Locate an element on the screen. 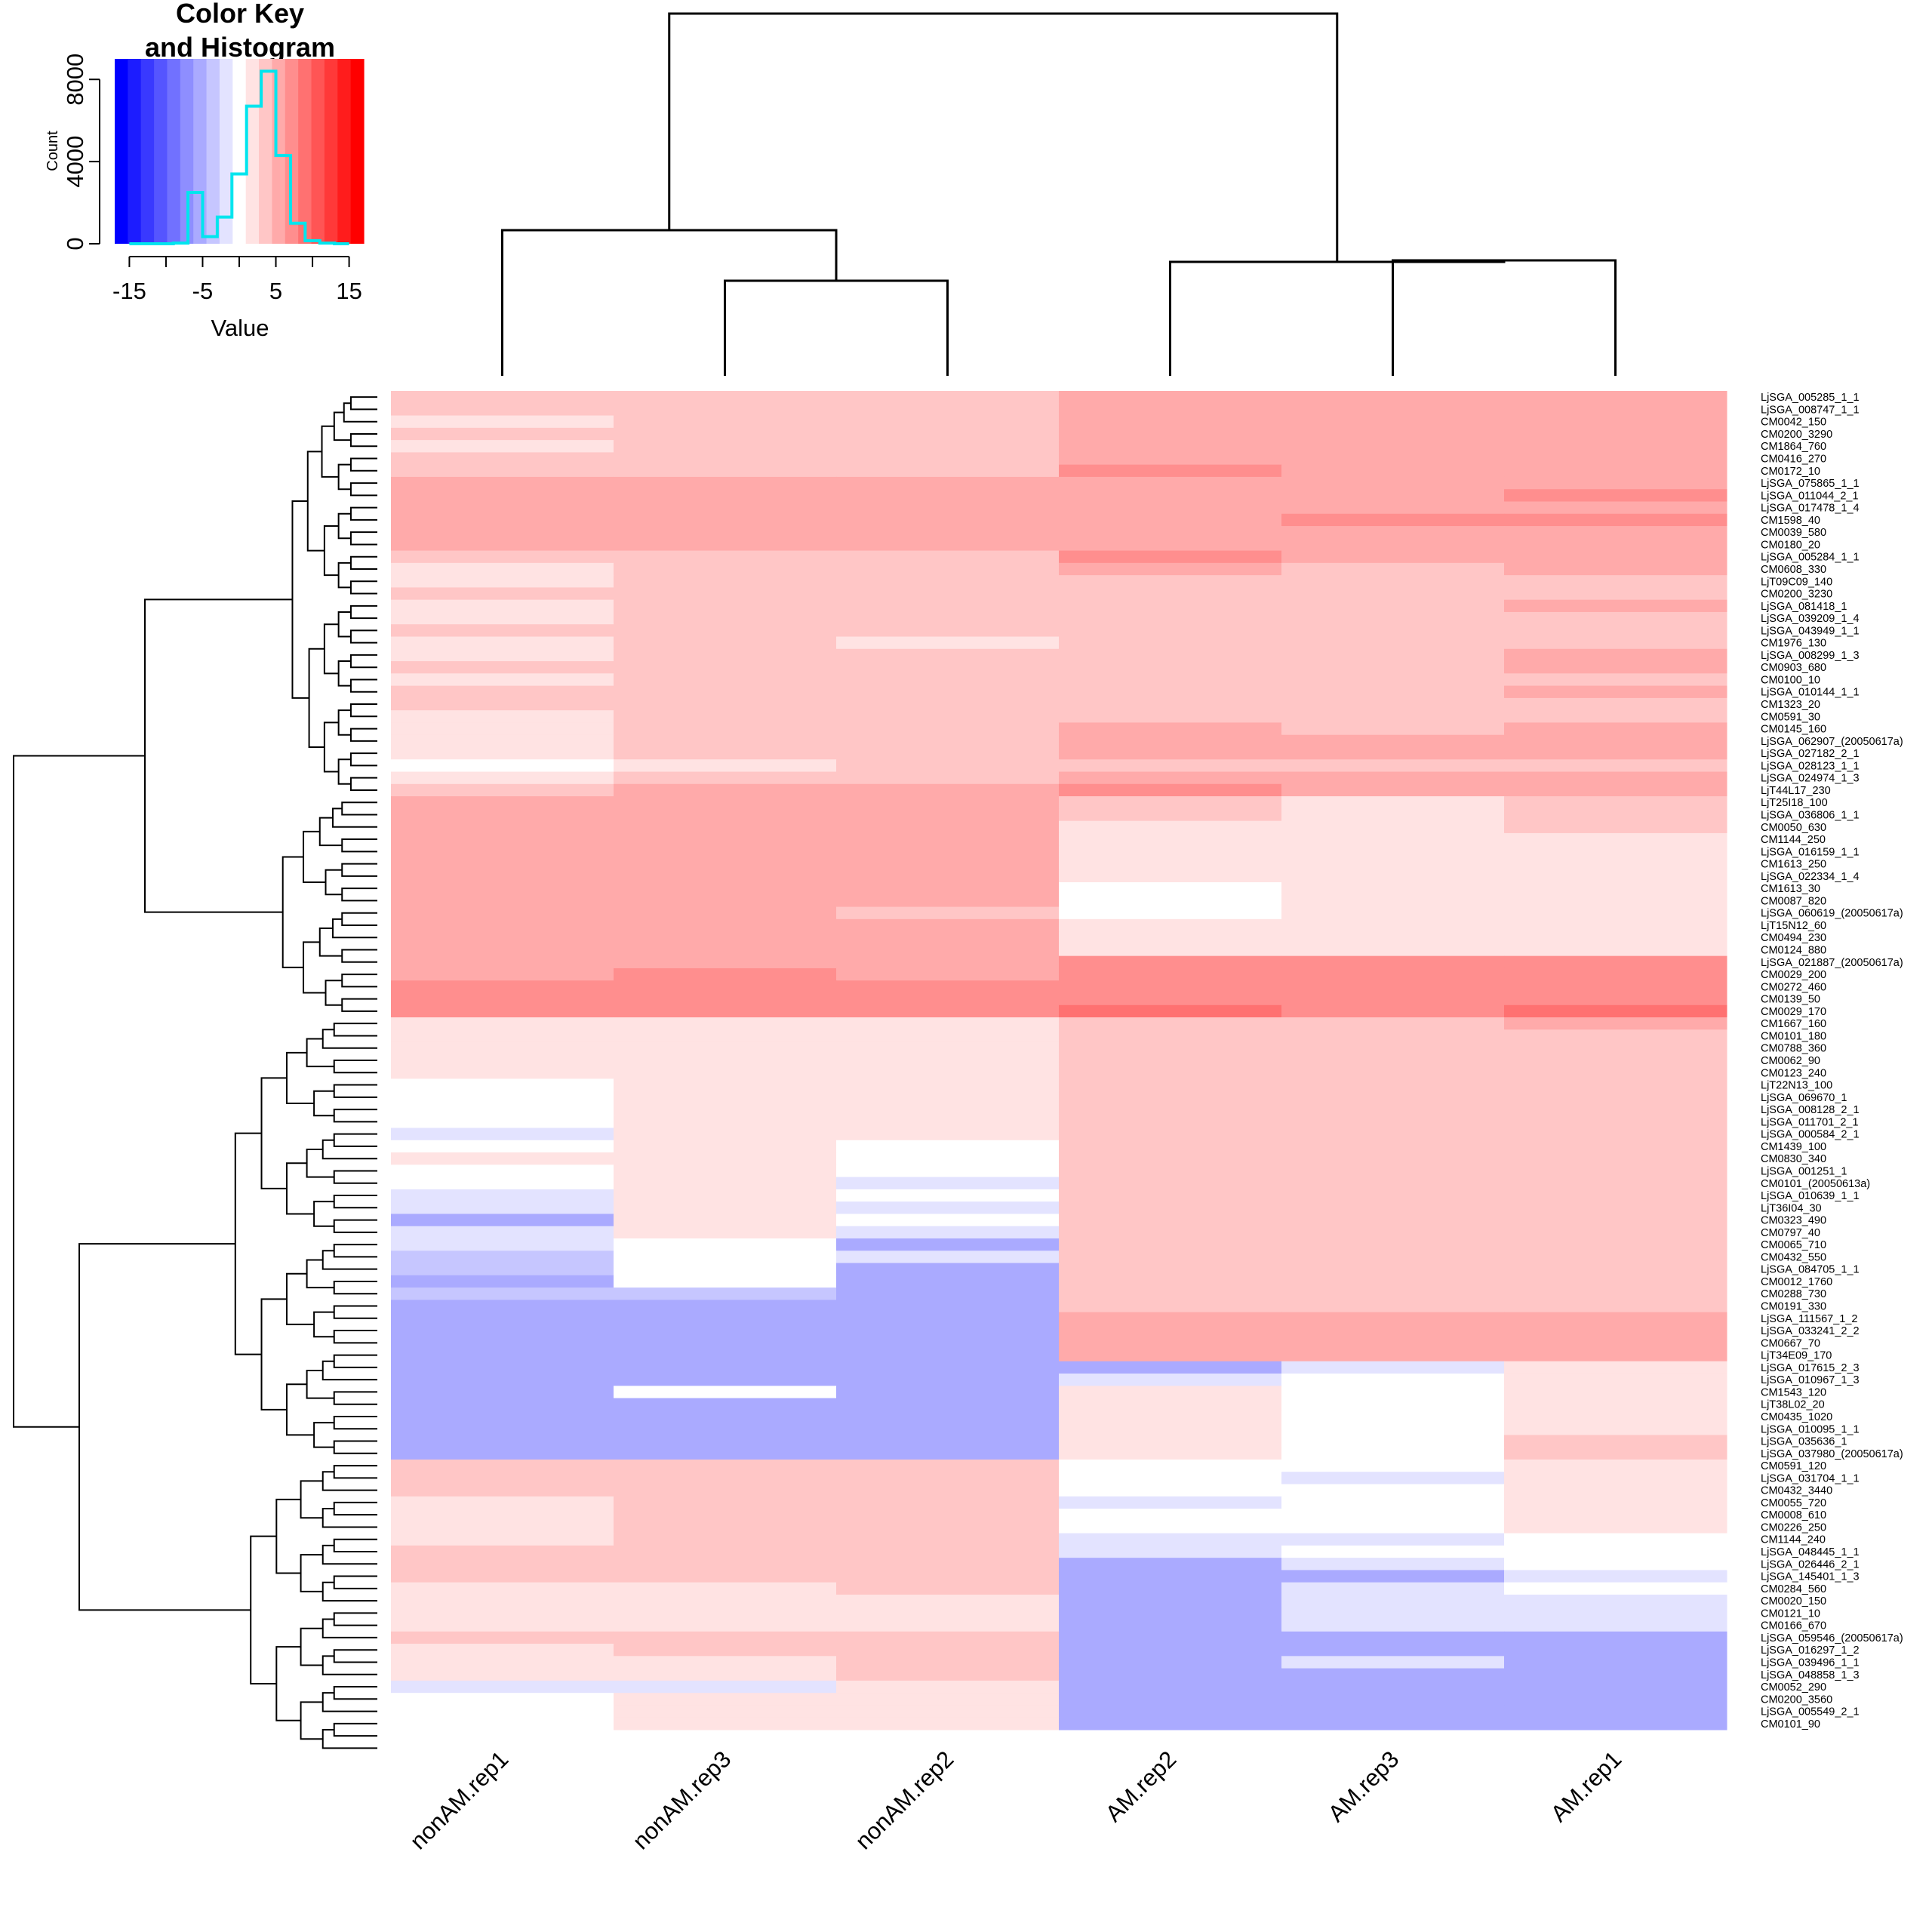  row-label: CM1439_100 is located at coordinates (1793, 1147).